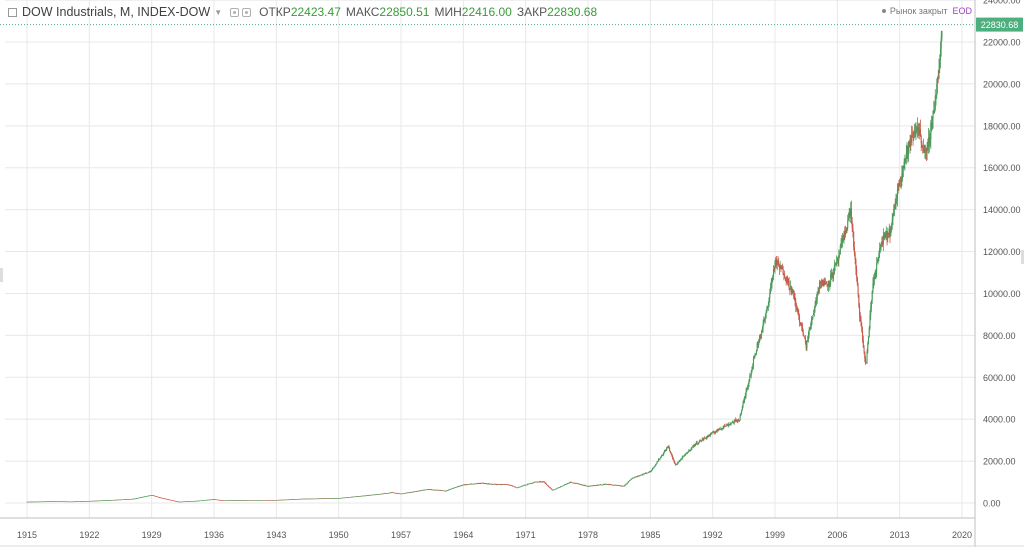  I want to click on chevron-down-icon: ▼, so click(218, 12).